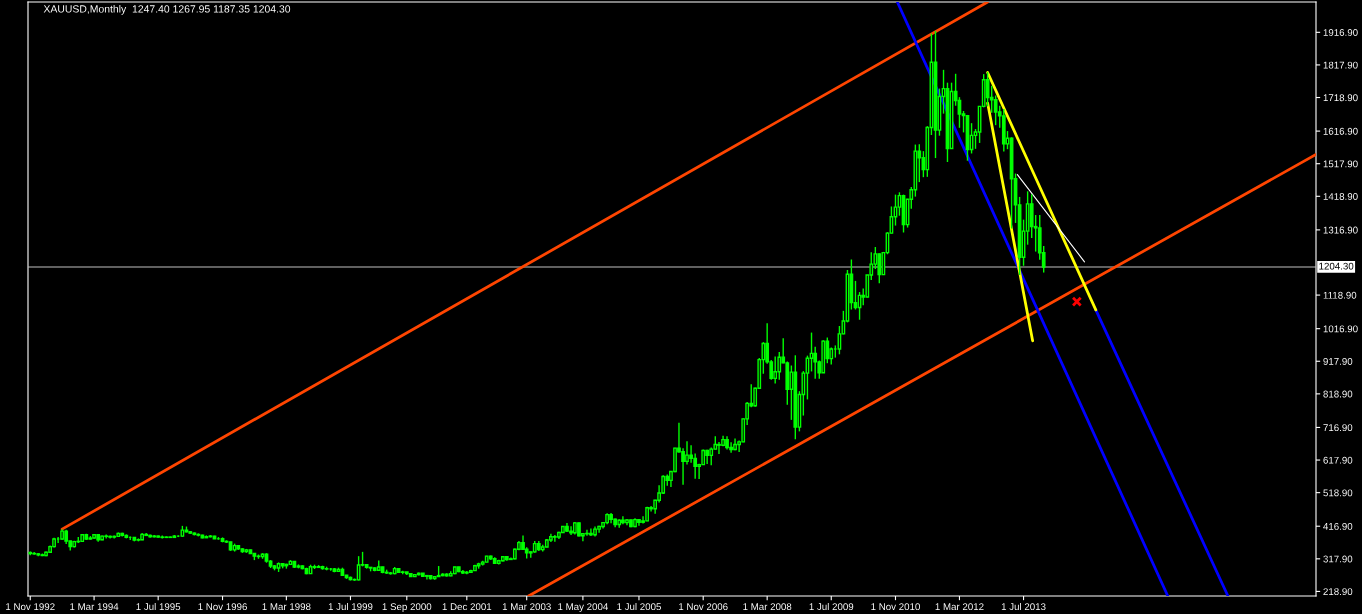 Image resolution: width=1362 pixels, height=614 pixels. I want to click on y-tick-label: 218.90, so click(1338, 592).